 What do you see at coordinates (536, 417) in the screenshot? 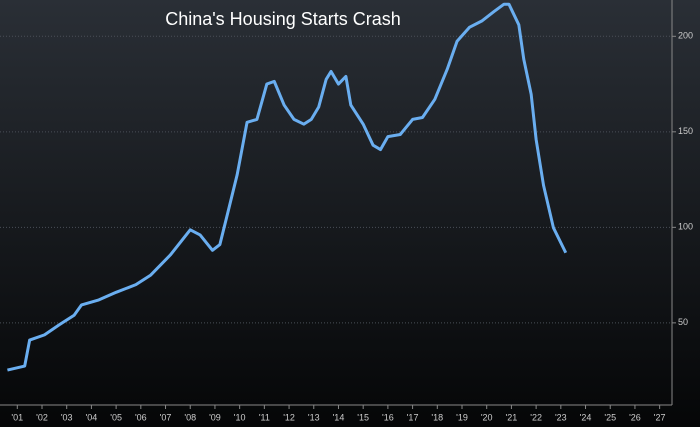
I see `x-tick-label: '22` at bounding box center [536, 417].